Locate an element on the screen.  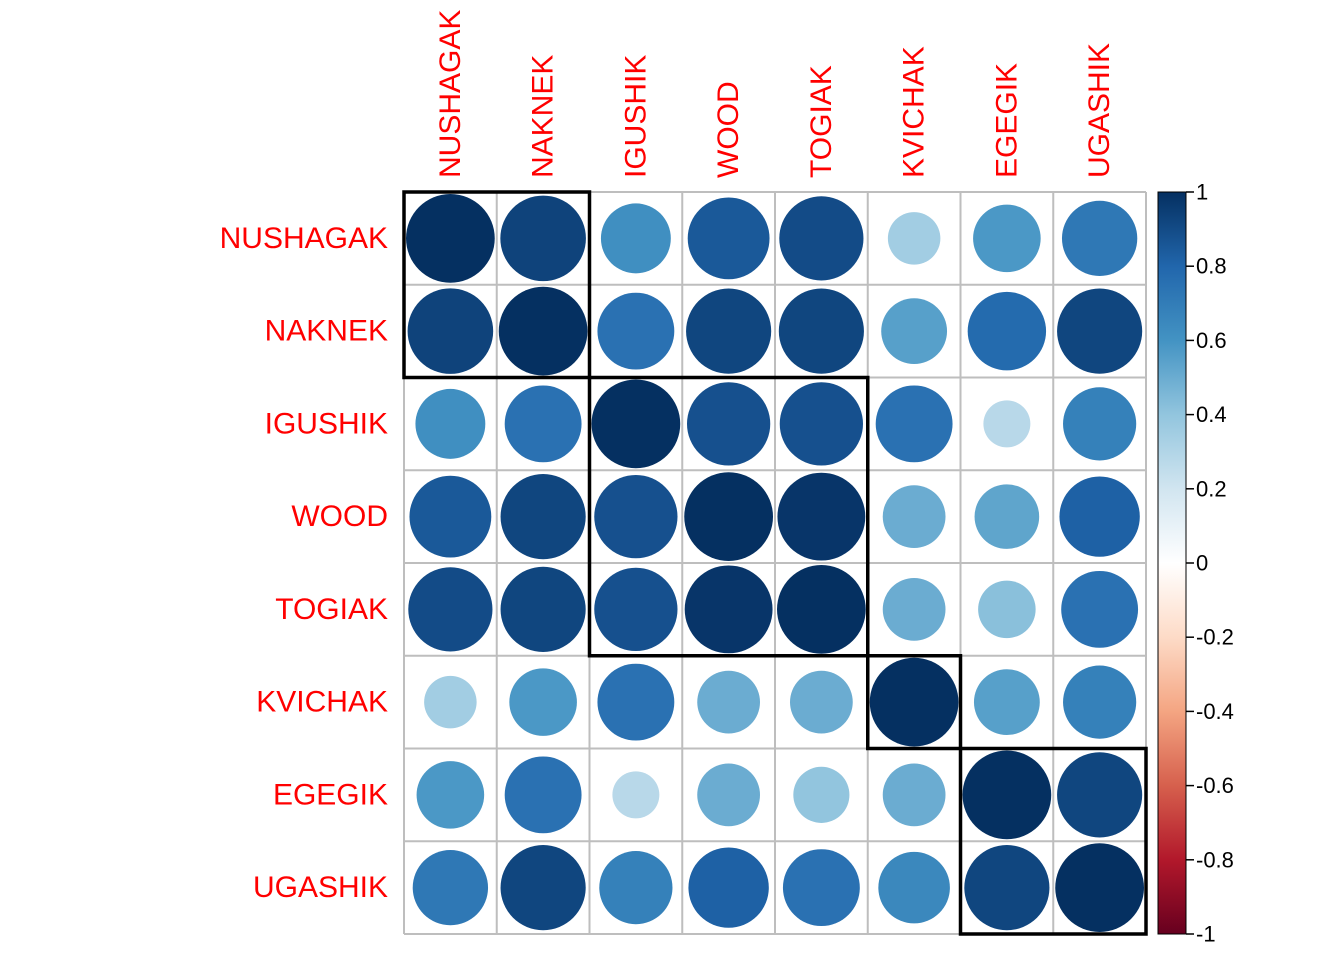
cell-togiak-nushagak is located at coordinates (450, 609).